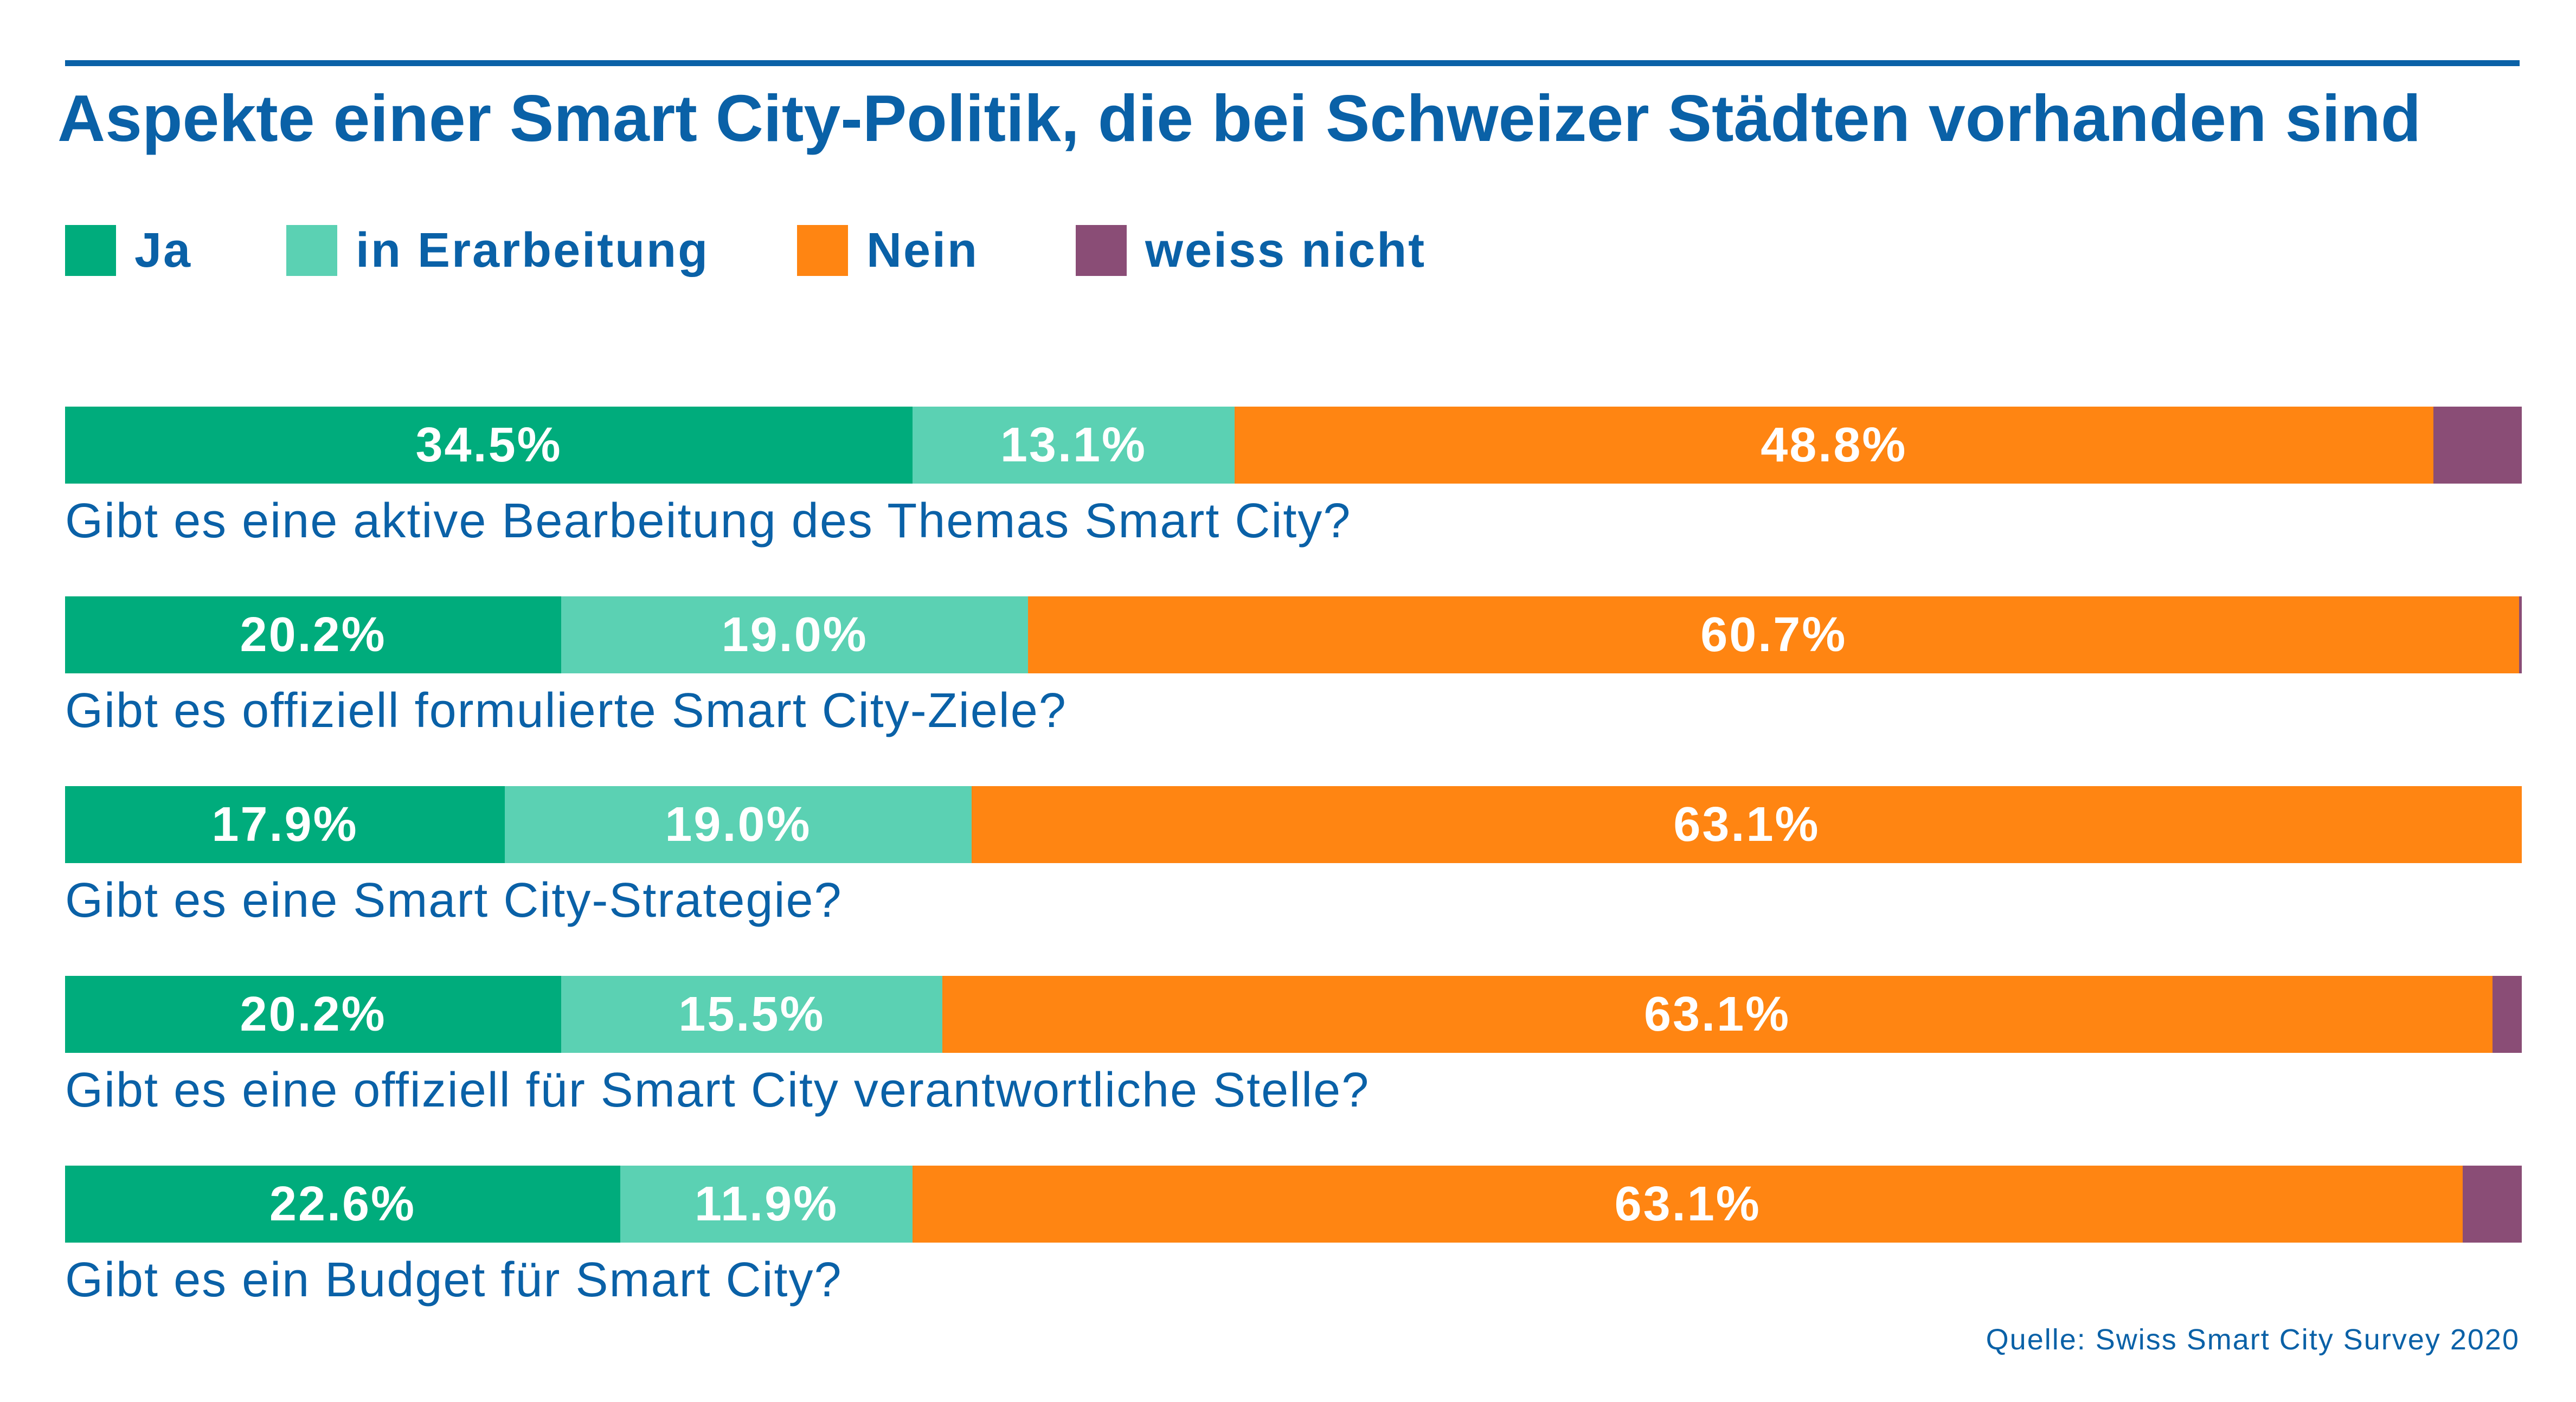 The image size is (2576, 1402). Describe the element at coordinates (1286, 250) in the screenshot. I see `legend-label: weiss nicht` at that location.